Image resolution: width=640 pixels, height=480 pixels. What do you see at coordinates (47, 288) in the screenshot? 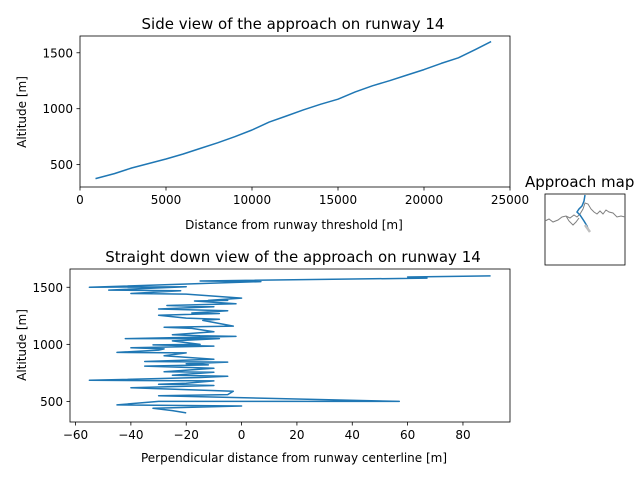
I see `straight-down-view-y-tick-label: 1500` at bounding box center [47, 288].